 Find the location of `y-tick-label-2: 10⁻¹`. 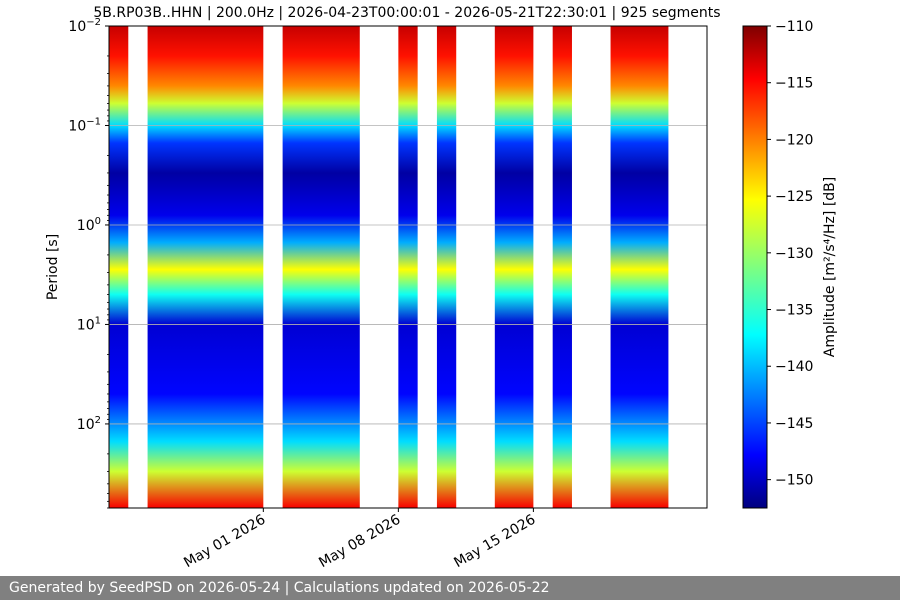

y-tick-label-2: 10⁻¹ is located at coordinates (84, 125).